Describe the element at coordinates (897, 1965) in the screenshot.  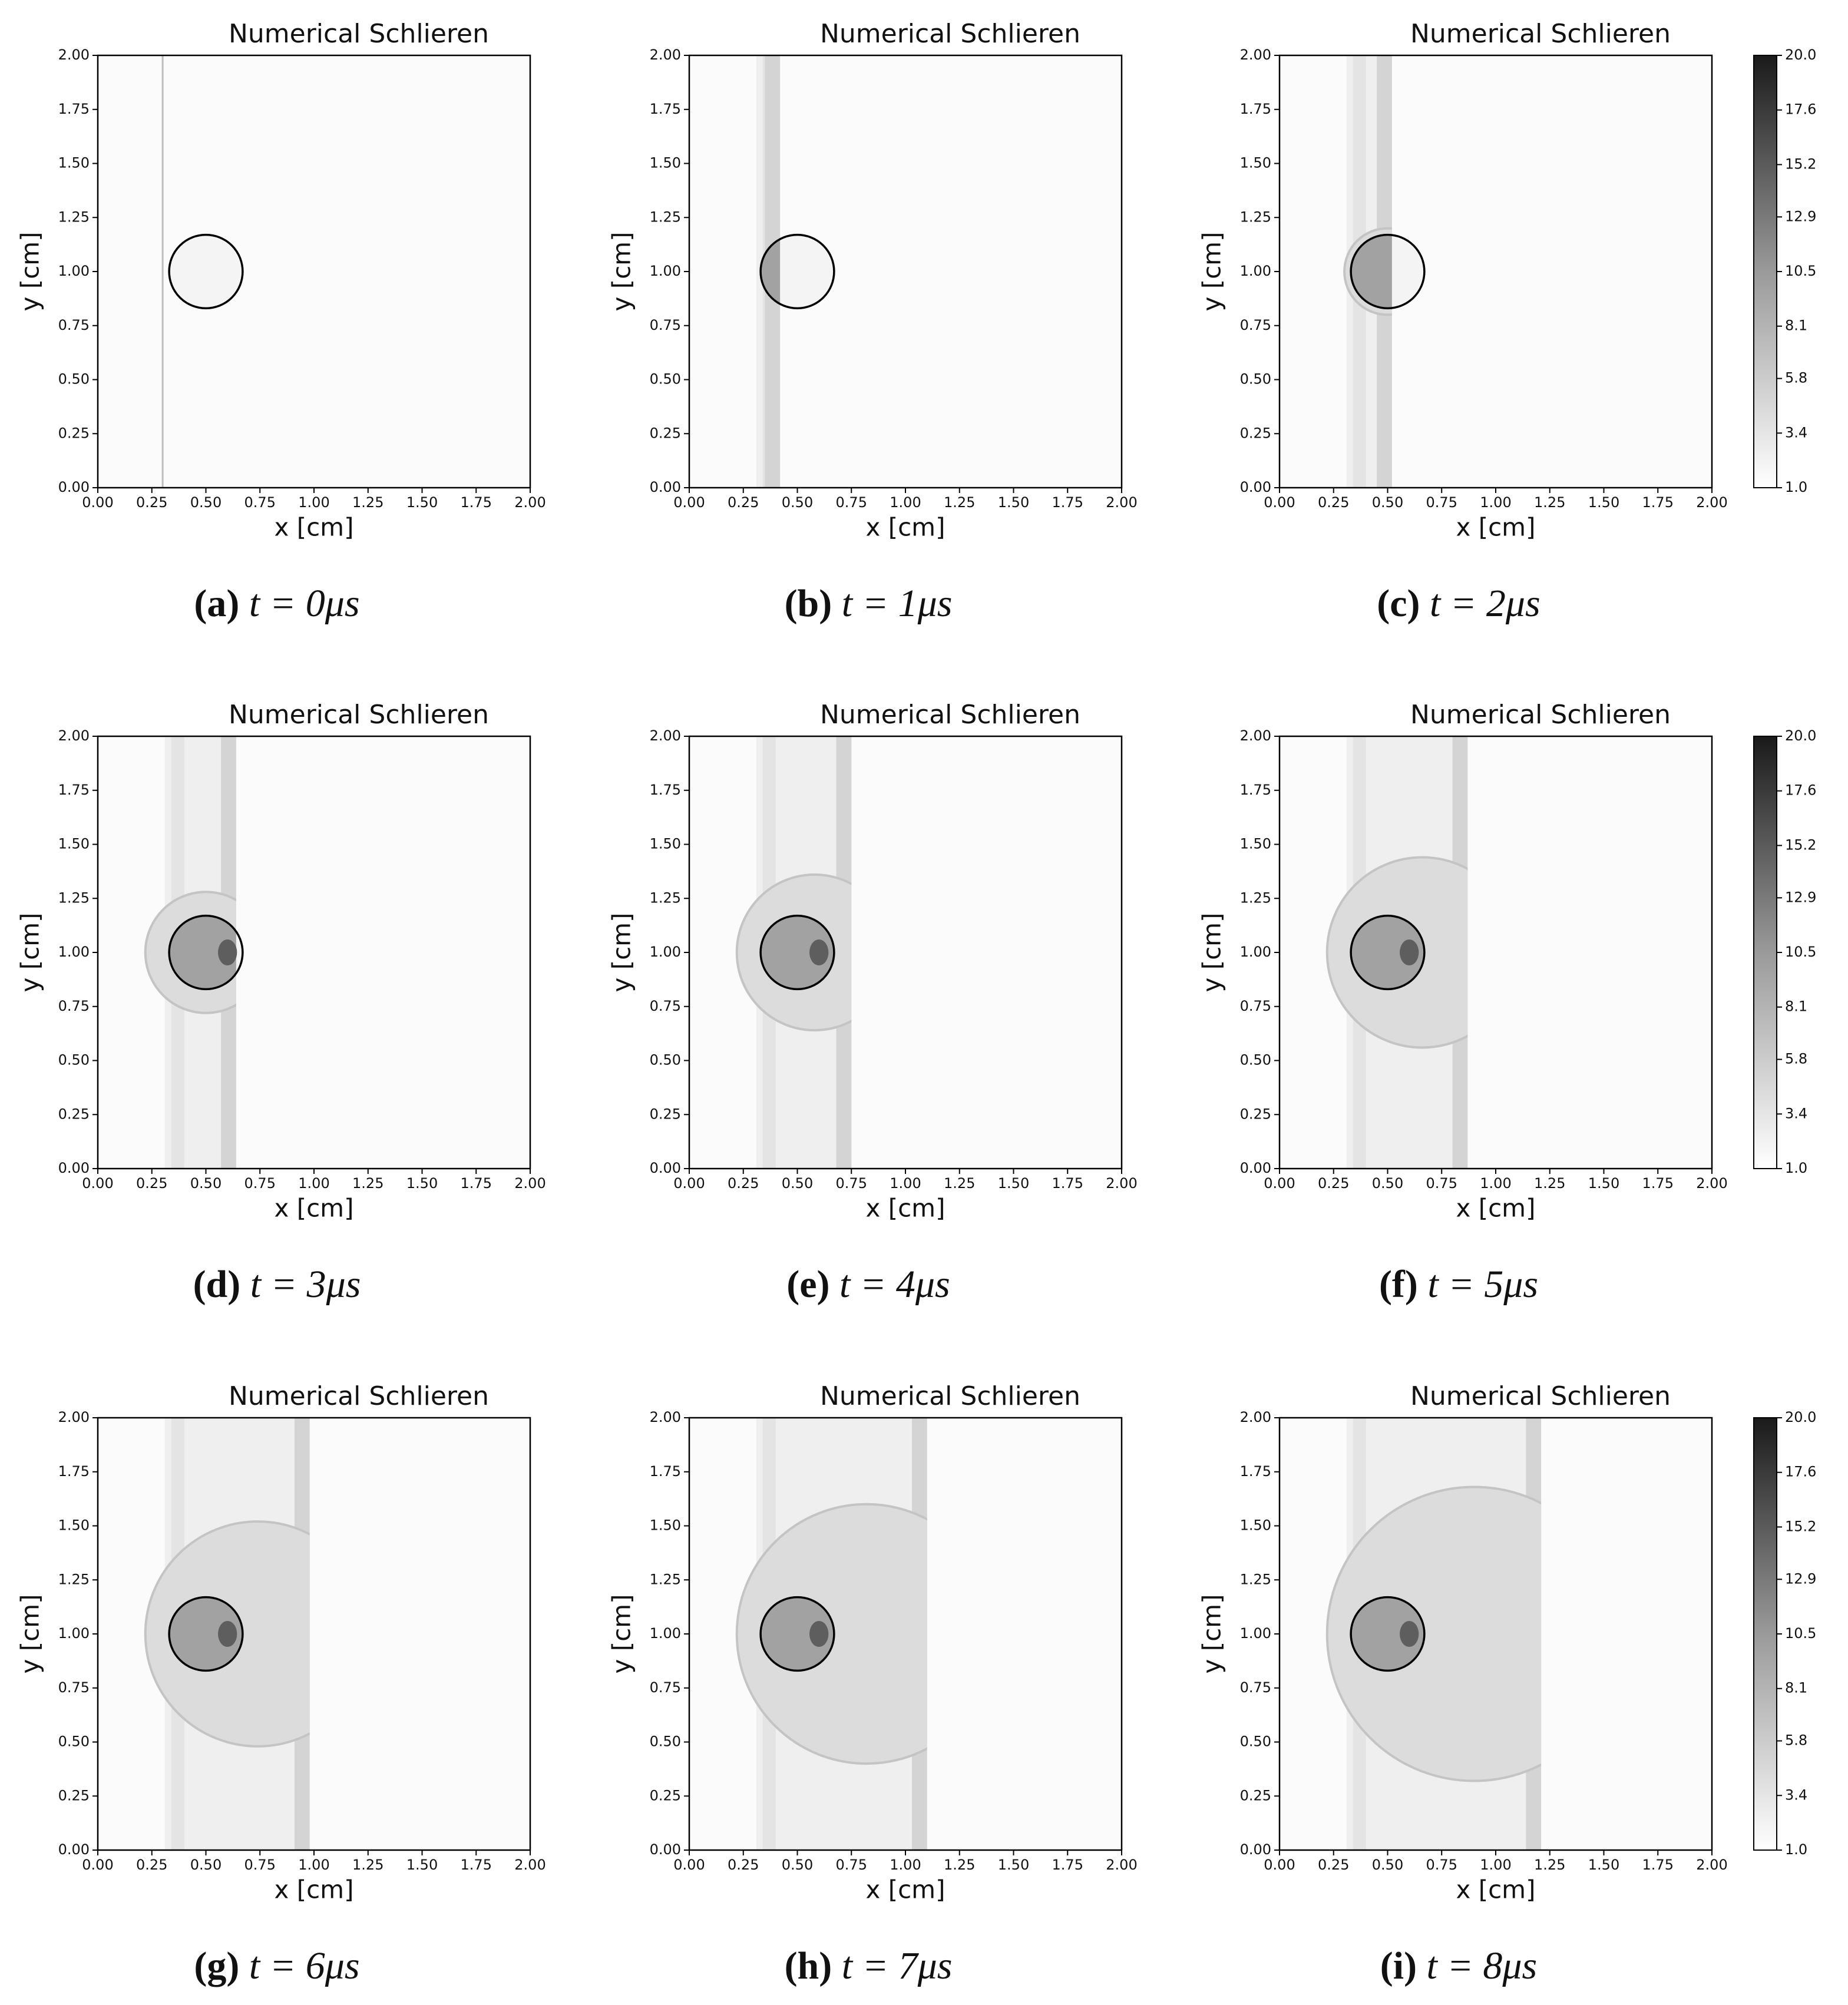
I see `caption-text: t = 7μs` at that location.